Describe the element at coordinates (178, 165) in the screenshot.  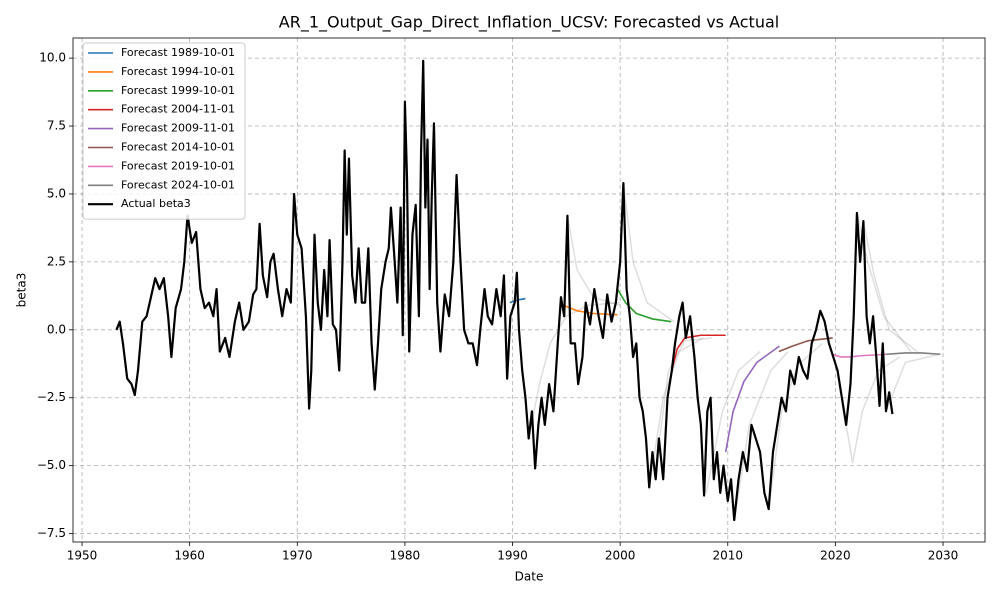
I see `legend-label: Forecast 2019-10-01` at that location.